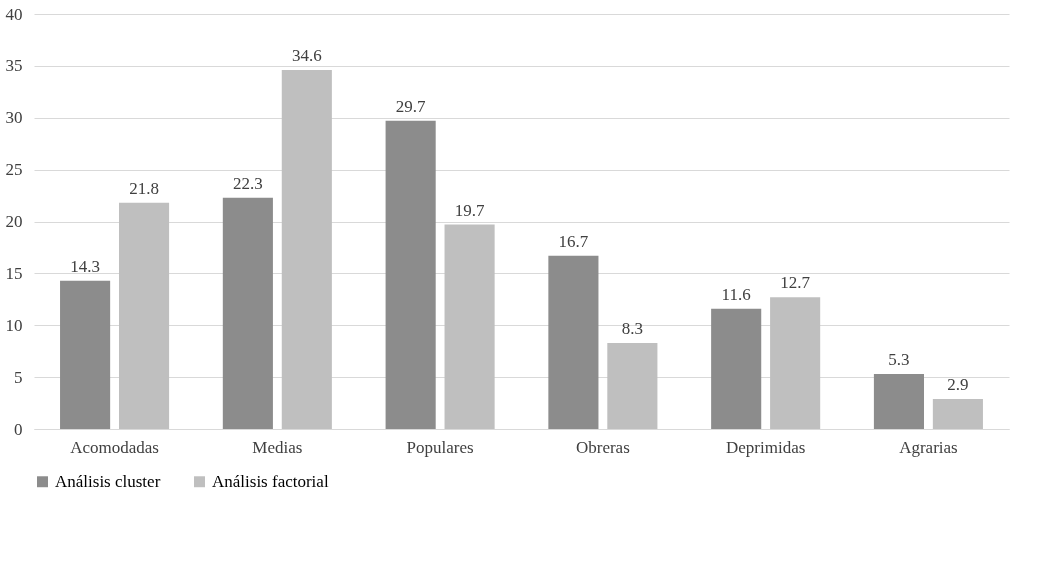 Image resolution: width=1063 pixels, height=568 pixels. I want to click on data-label: 34.6, so click(306, 56).